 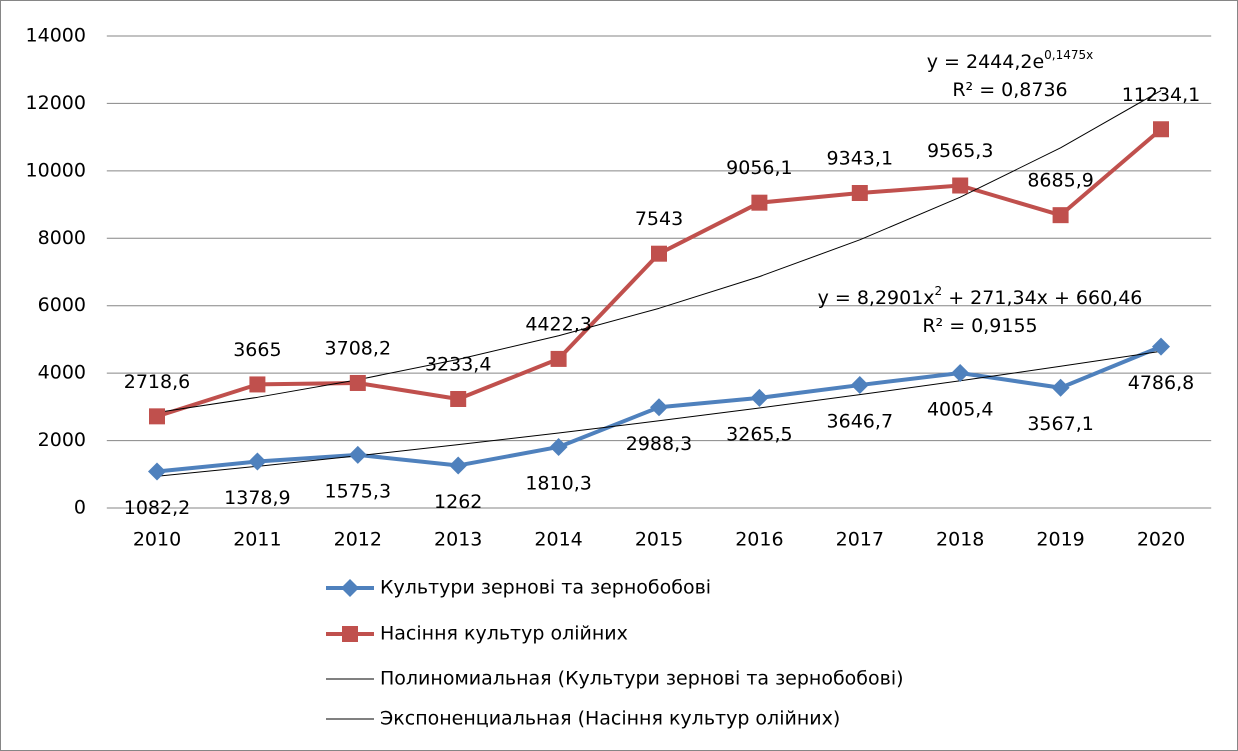 I want to click on data-label: 3646,7, so click(x=860, y=422).